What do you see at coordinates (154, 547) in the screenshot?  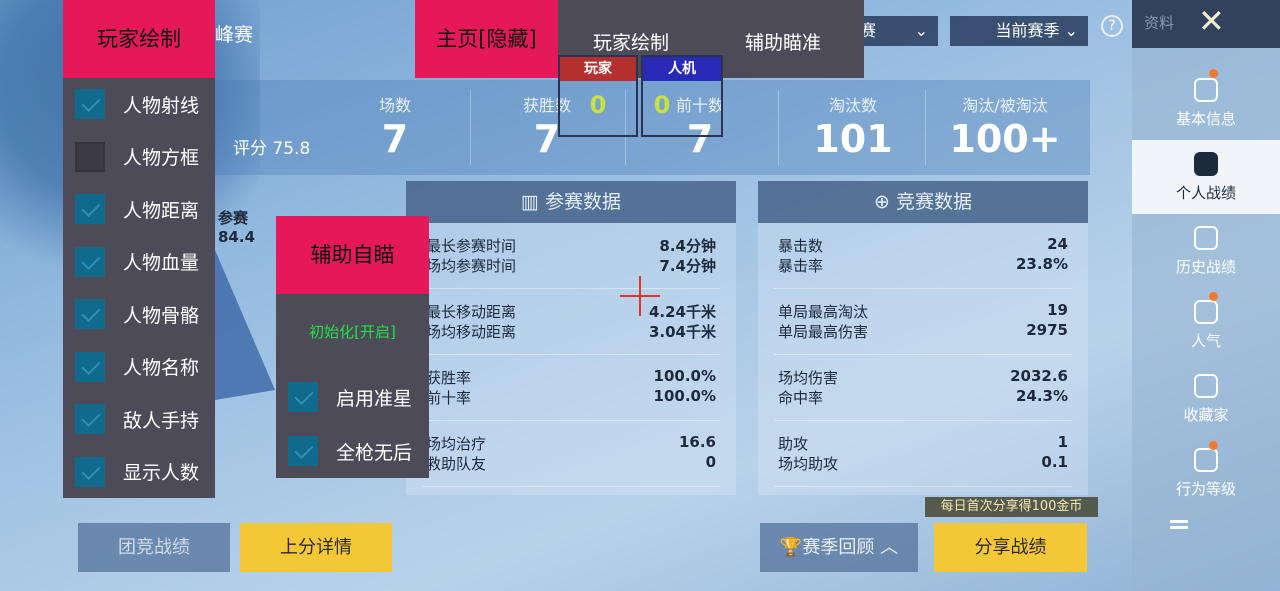 I see `team-stats-button: 团竞战绩` at bounding box center [154, 547].